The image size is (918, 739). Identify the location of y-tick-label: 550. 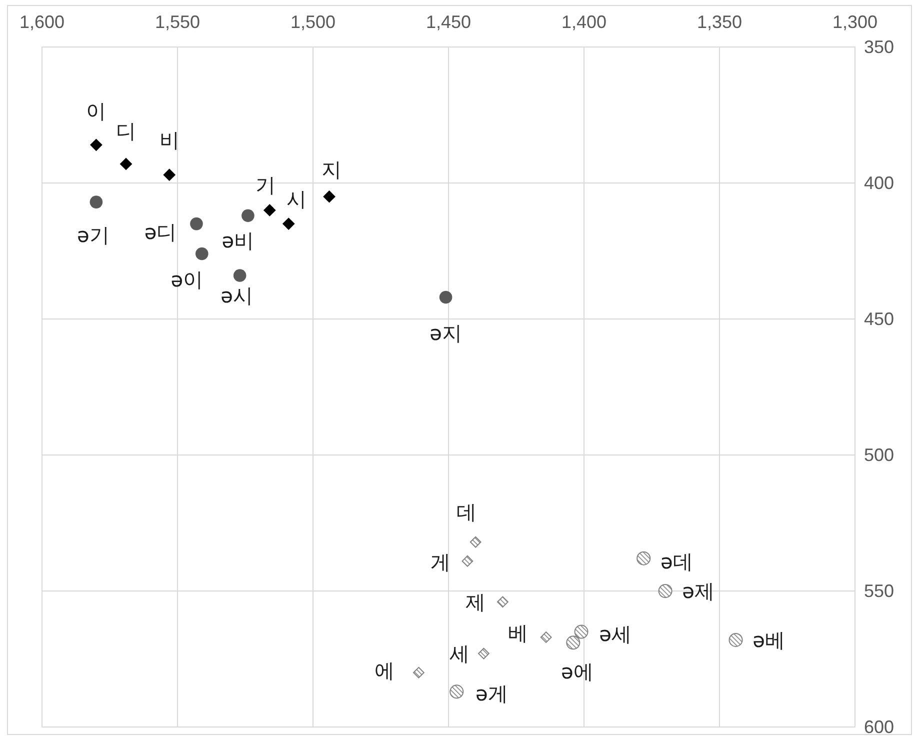
(879, 591).